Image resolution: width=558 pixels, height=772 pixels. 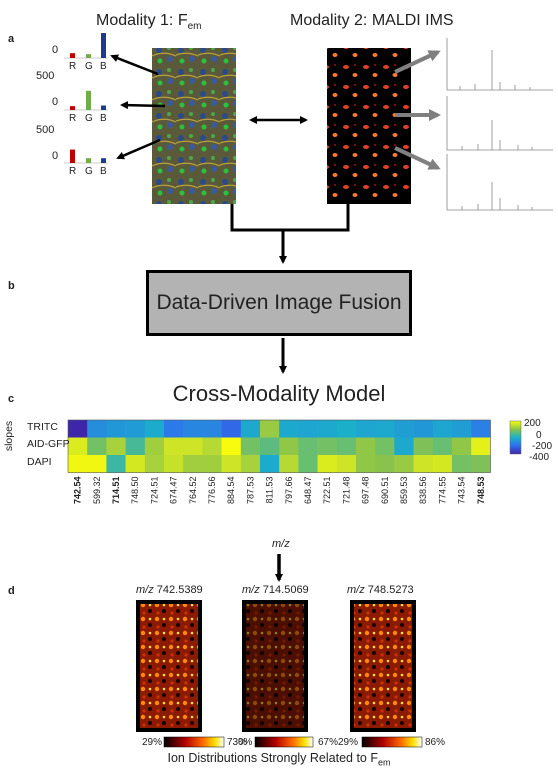 I want to click on rgb-chart-3-label-g: G, so click(x=89, y=171).